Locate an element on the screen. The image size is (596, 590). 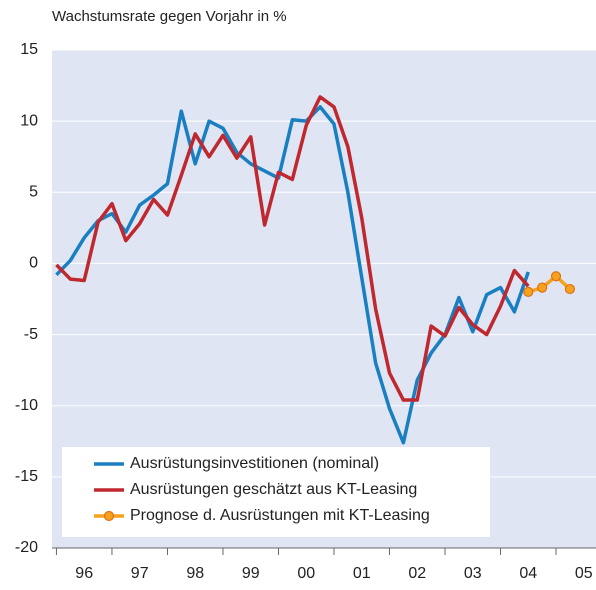
x-tick-label: 01 is located at coordinates (362, 573).